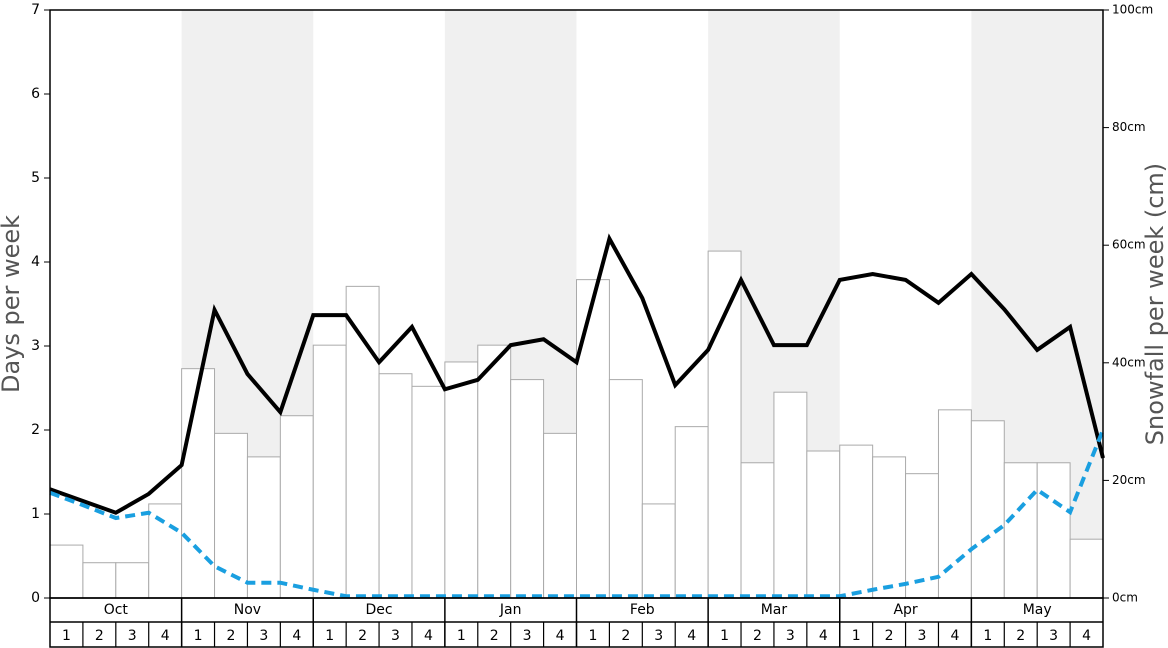  I want to click on y2-tick-label: 0cm, so click(1125, 598).